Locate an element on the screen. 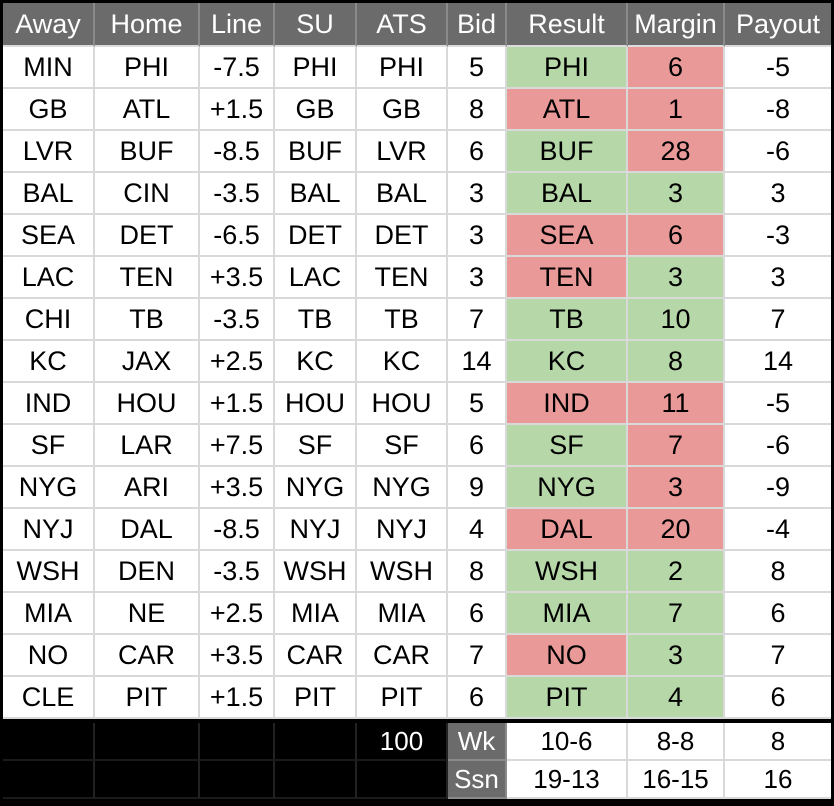 The width and height of the screenshot is (834, 806). margin-cell: 10 is located at coordinates (676, 320).